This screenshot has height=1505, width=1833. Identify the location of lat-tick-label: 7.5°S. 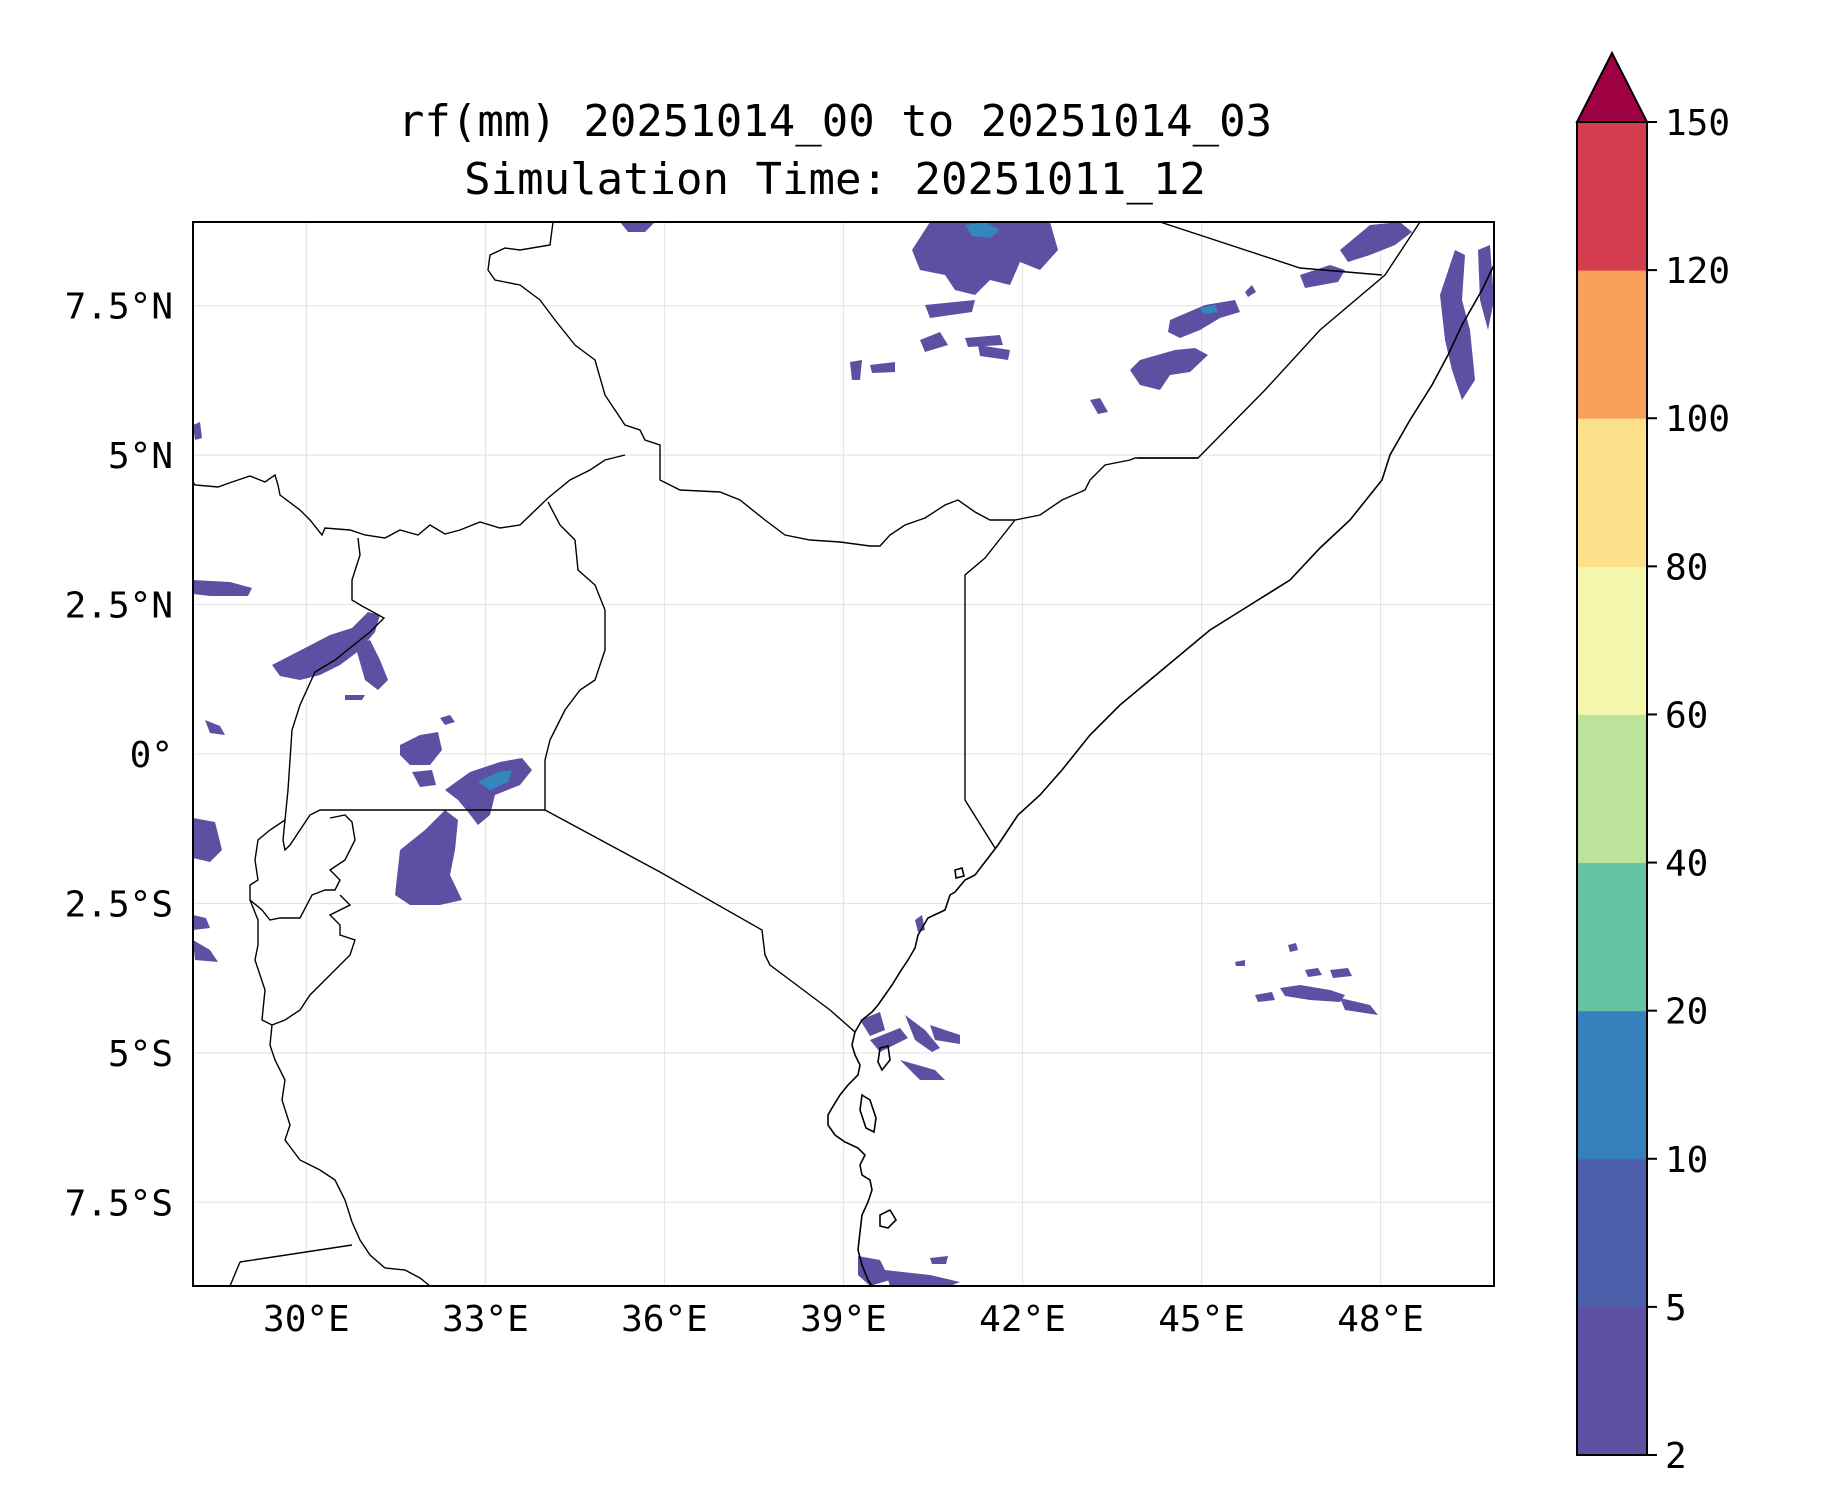
(119, 1203).